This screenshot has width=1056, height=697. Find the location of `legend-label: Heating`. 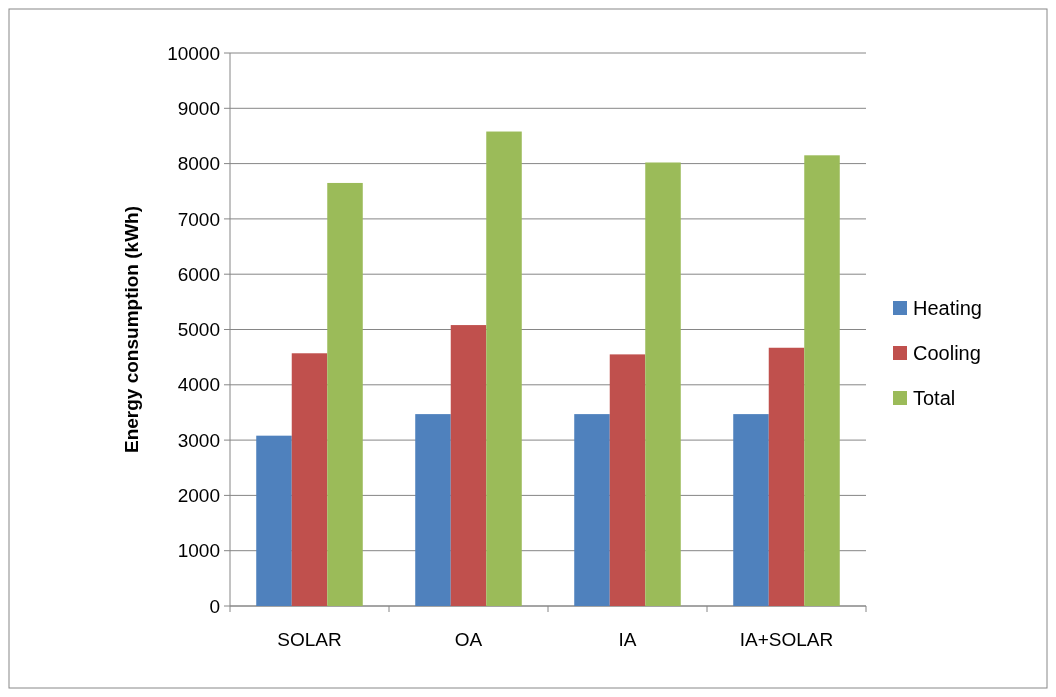

legend-label: Heating is located at coordinates (947, 308).